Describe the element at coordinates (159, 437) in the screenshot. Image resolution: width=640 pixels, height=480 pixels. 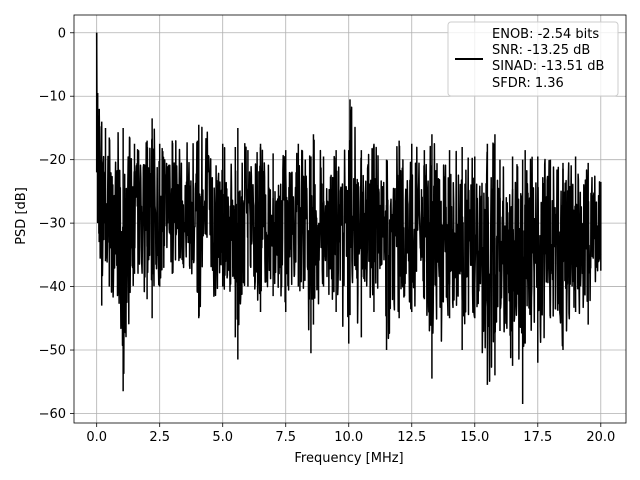
I see `x-tick-label: 2.5` at that location.